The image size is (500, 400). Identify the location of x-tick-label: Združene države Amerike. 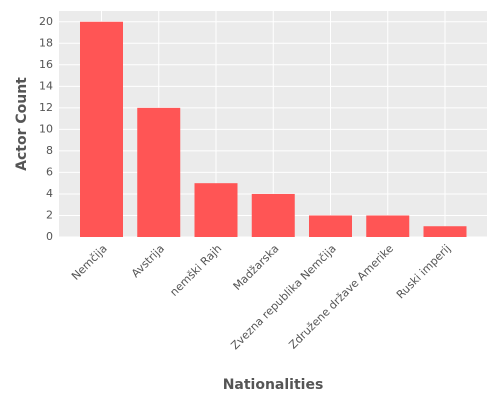
(341, 297).